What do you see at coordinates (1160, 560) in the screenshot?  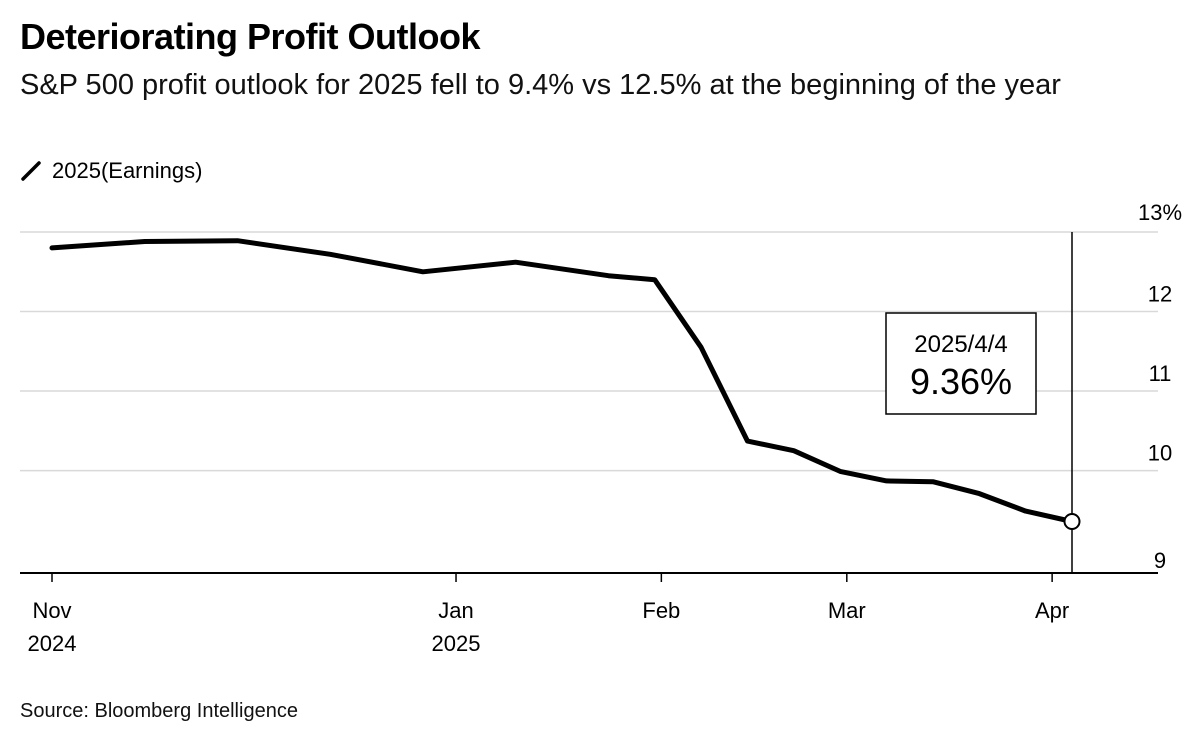 I see `y-tick-label: 9` at bounding box center [1160, 560].